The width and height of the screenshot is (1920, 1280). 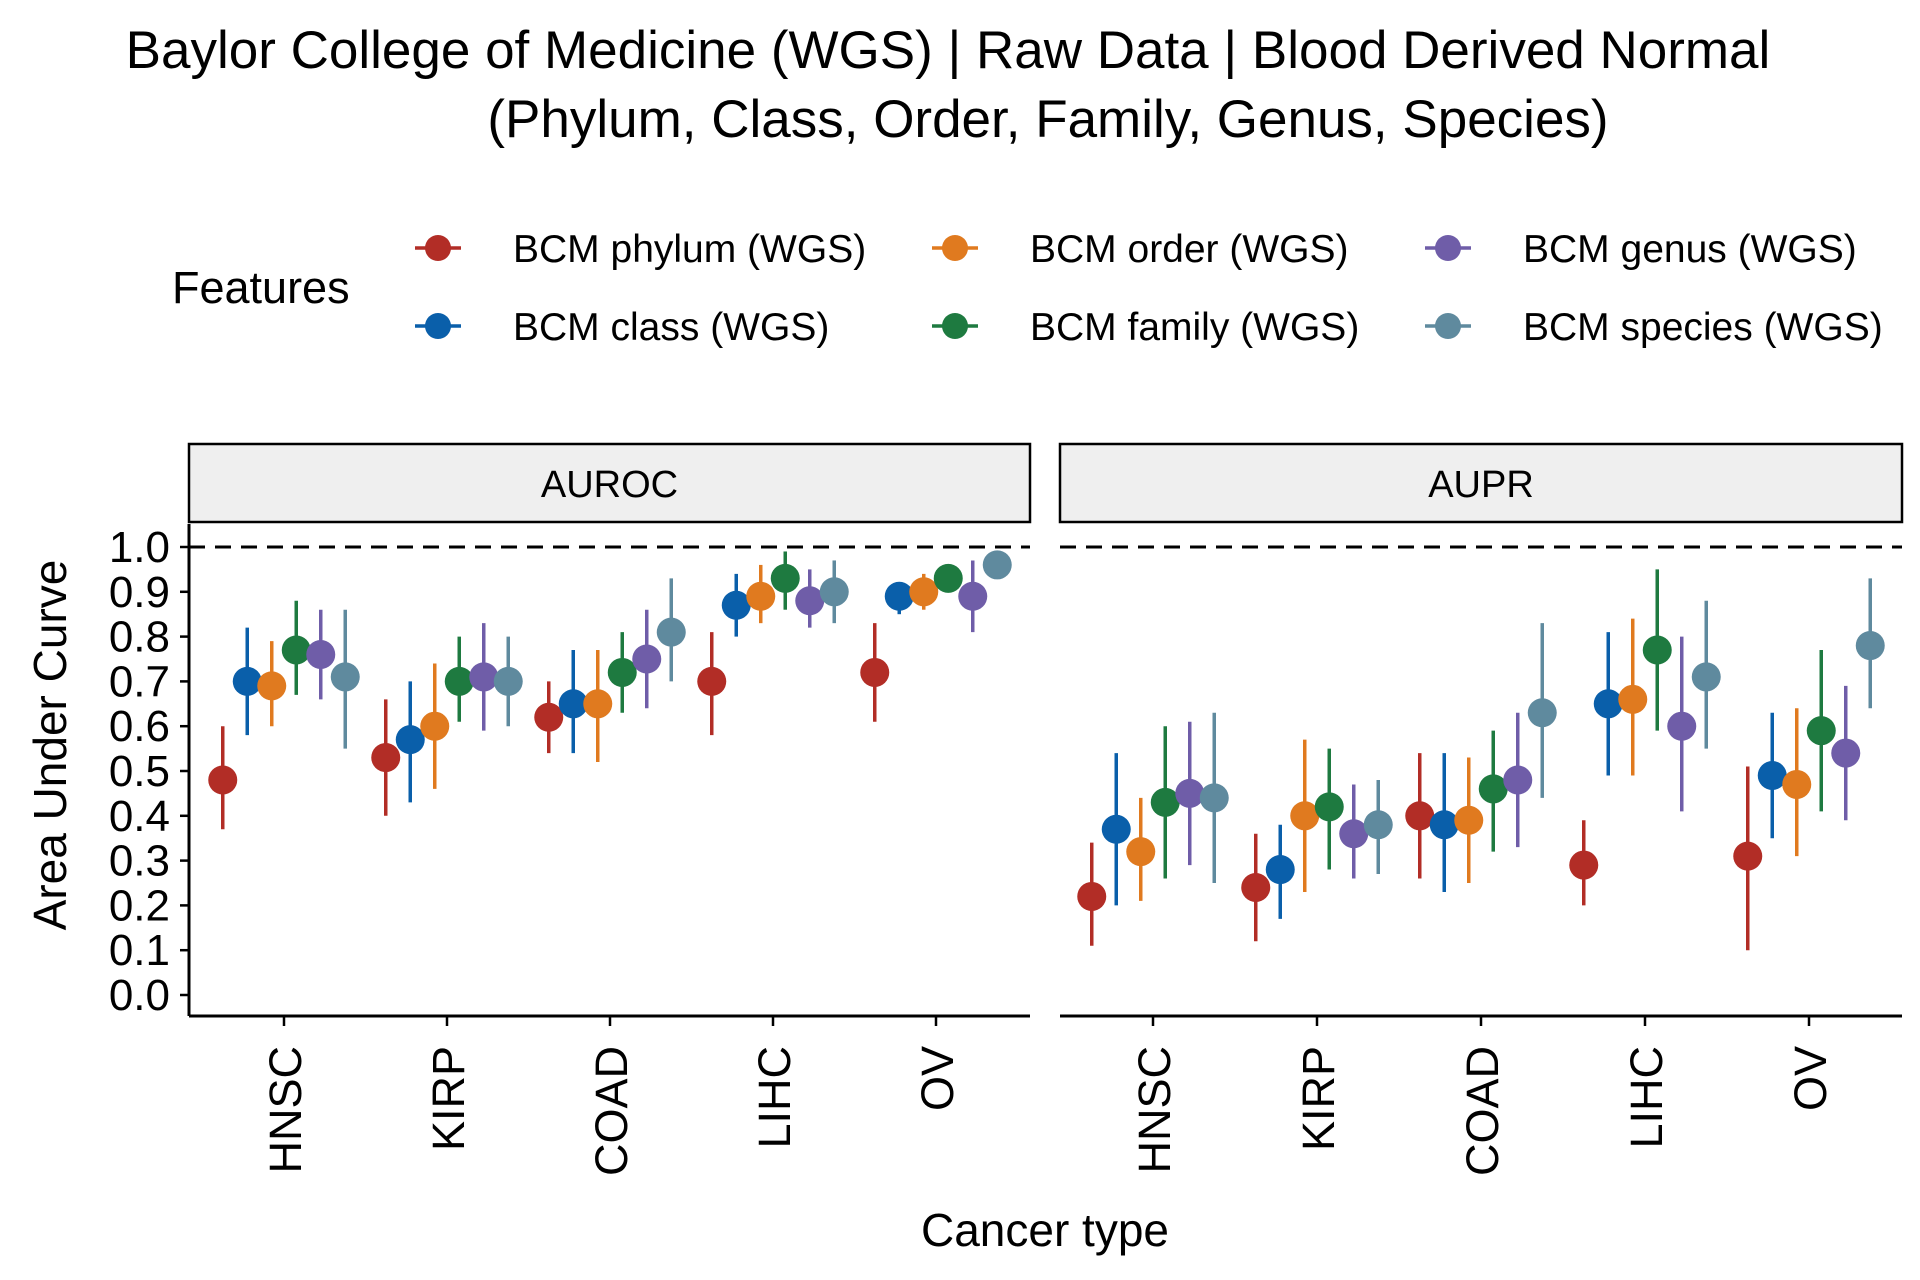 What do you see at coordinates (611, 1111) in the screenshot?
I see `x-tick-label: COAD` at bounding box center [611, 1111].